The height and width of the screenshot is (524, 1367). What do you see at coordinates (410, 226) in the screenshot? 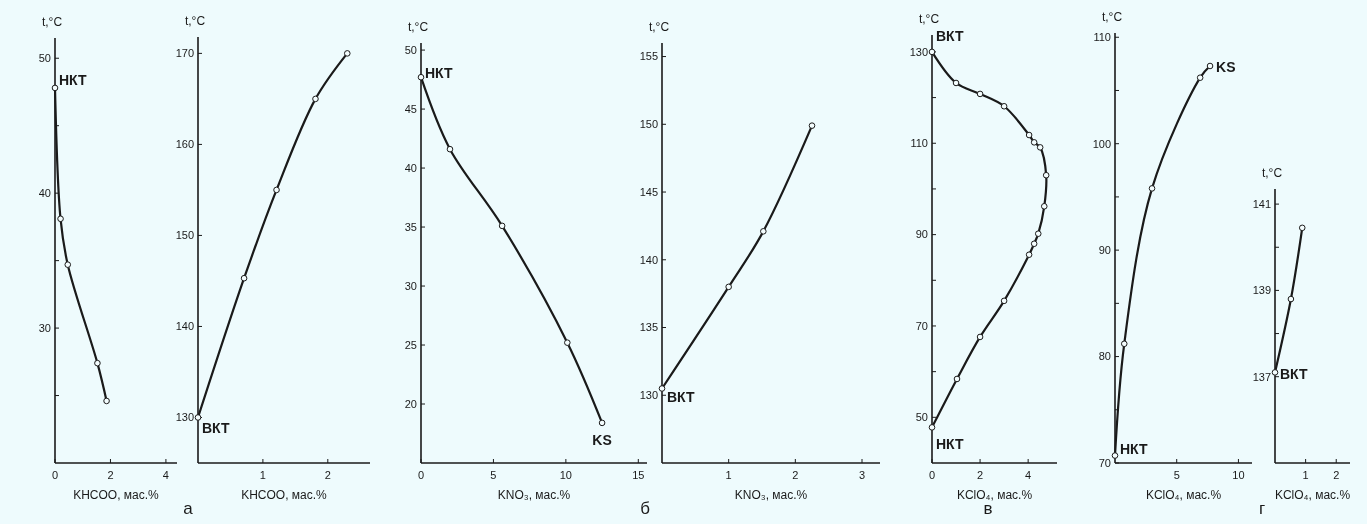
I see `y-tick-label: 35` at bounding box center [410, 226].